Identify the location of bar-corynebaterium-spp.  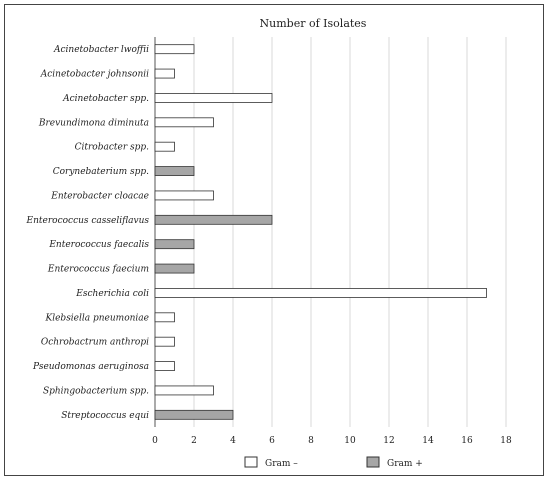
(174, 171).